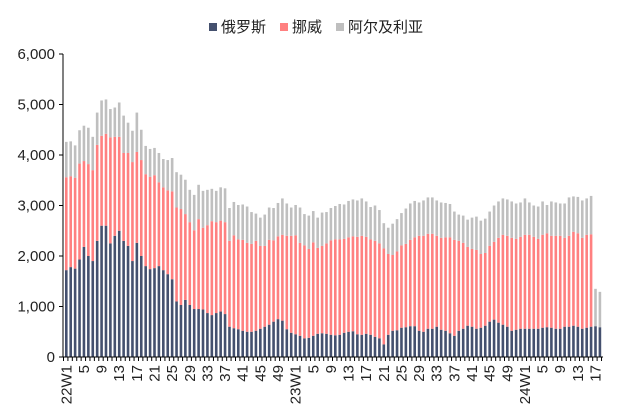 The width and height of the screenshot is (632, 416). What do you see at coordinates (36, 256) in the screenshot?
I see `y-tick-label: 2,000` at bounding box center [36, 256].